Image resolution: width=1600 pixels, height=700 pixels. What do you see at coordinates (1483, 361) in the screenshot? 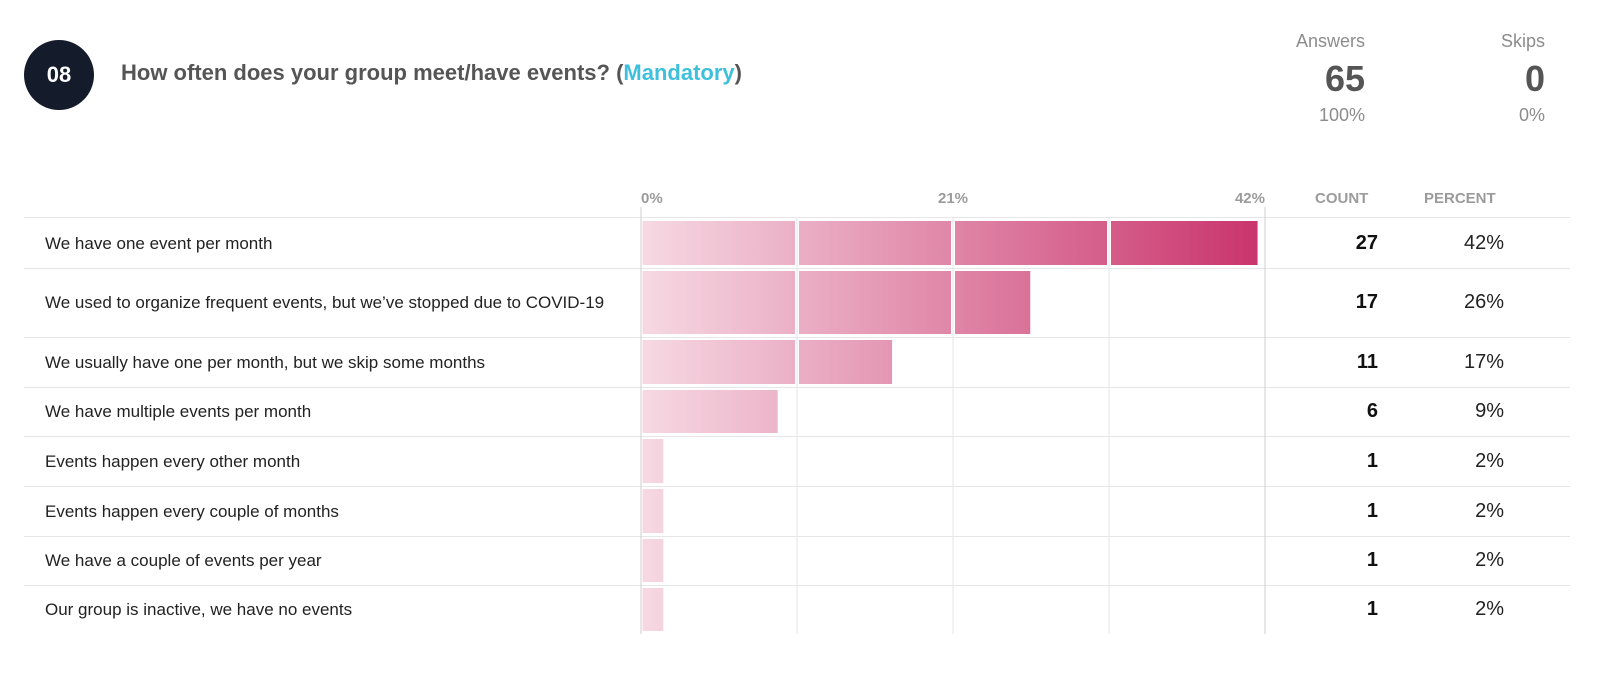
I see `response-percent: 17%` at bounding box center [1483, 361].